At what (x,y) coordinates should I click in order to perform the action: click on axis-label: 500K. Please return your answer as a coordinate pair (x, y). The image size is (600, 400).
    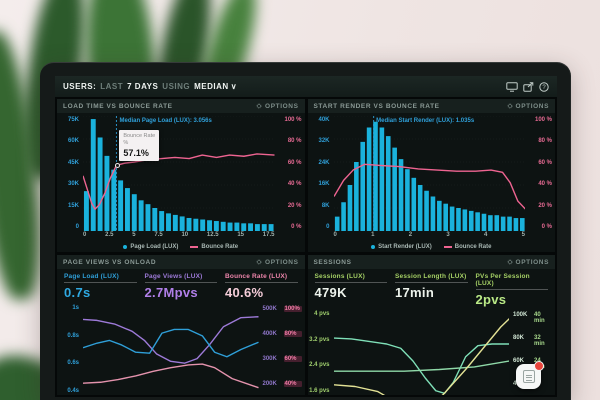
    Looking at the image, I should click on (269, 309).